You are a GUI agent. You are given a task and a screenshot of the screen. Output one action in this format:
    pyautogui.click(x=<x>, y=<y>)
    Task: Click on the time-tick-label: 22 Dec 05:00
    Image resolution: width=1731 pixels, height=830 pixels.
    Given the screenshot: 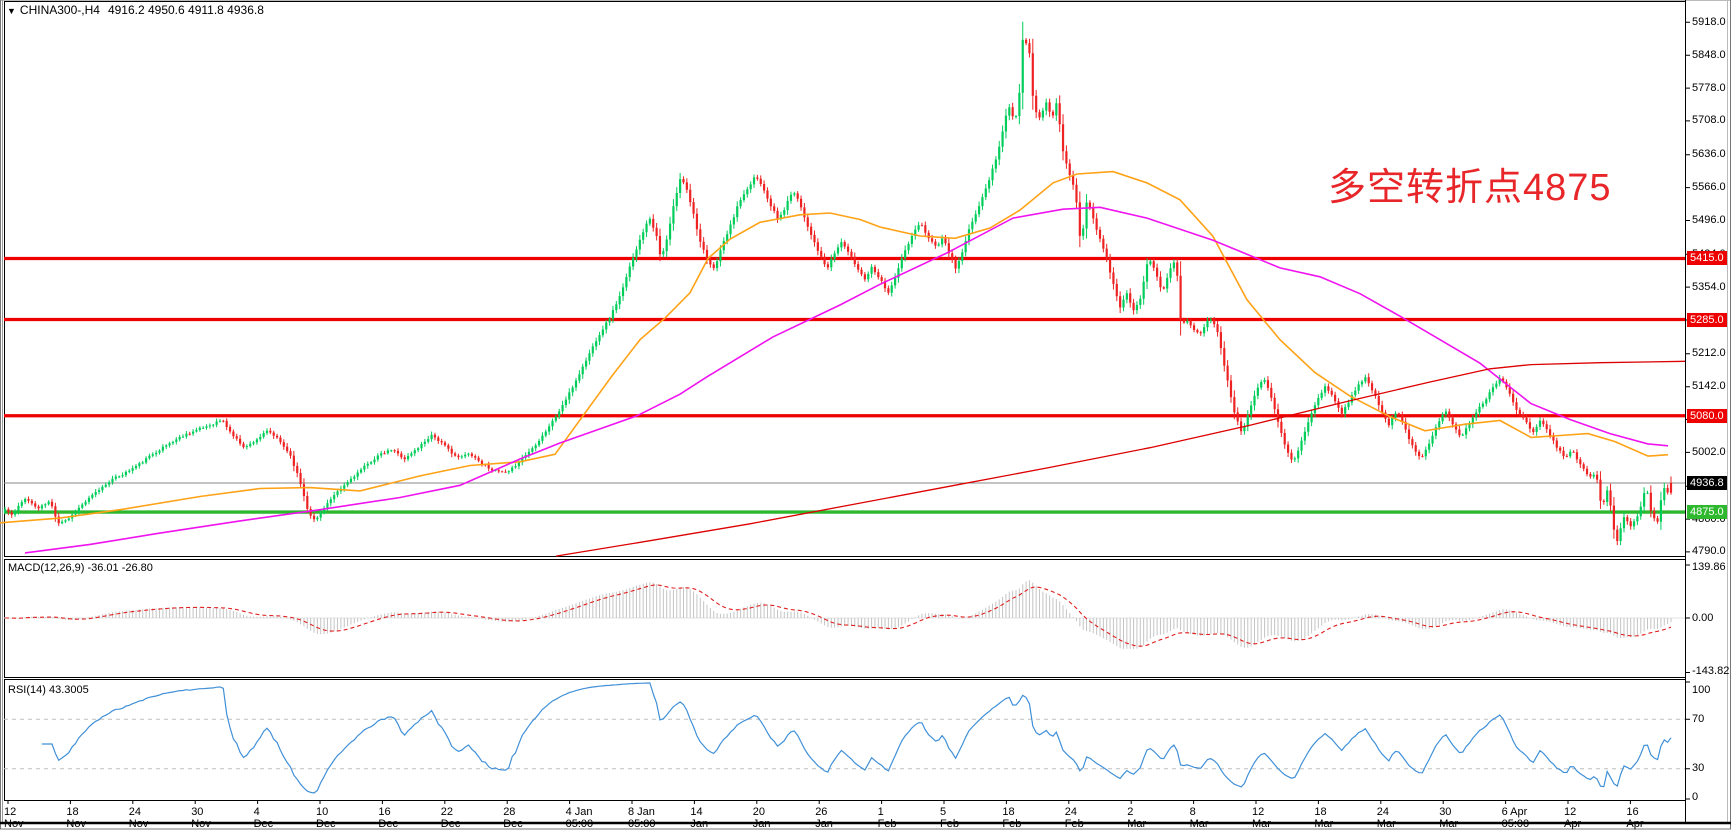 What is the action you would take?
    pyautogui.click(x=450, y=818)
    